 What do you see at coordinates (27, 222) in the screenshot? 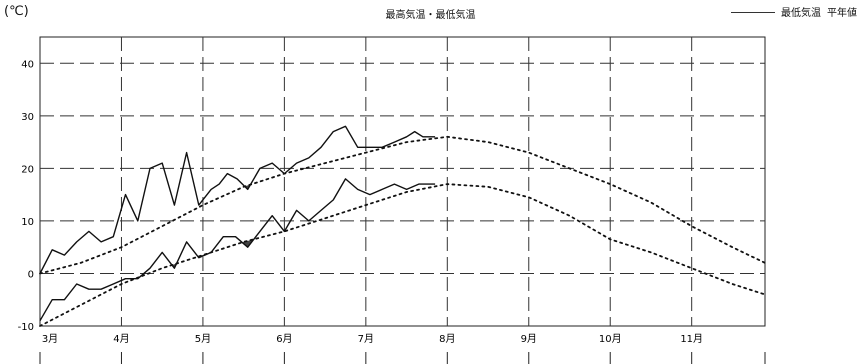
I see `y-tick-label: 10` at bounding box center [27, 222].